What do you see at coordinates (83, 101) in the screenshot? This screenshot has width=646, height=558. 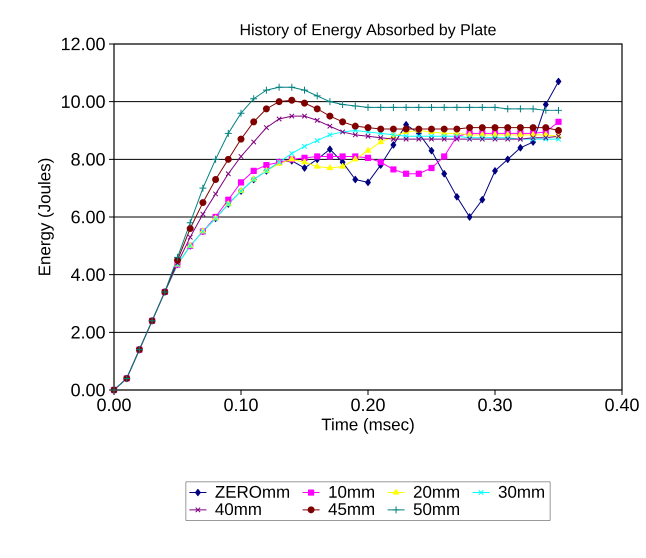 I see `y-tick-label: 10.00` at bounding box center [83, 101].